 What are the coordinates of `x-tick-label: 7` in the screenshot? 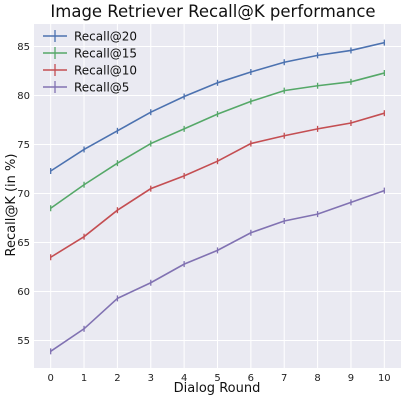 It's located at (284, 378).